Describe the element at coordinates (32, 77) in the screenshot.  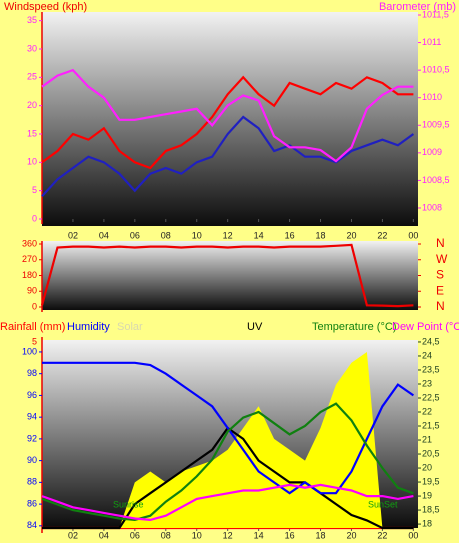
I see `y-tick-label: 25` at that location.